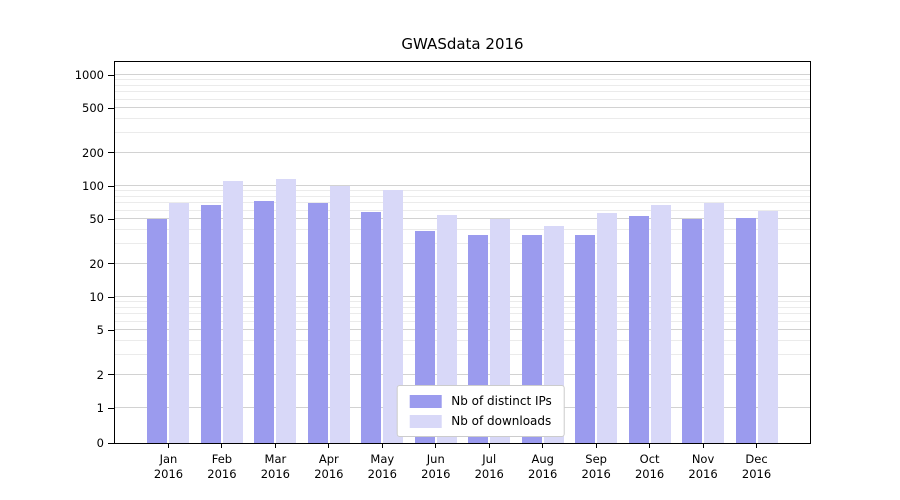 Image resolution: width=900 pixels, height=500 pixels. What do you see at coordinates (714, 323) in the screenshot?
I see `bar-nb-of-downloads-nov` at bounding box center [714, 323].